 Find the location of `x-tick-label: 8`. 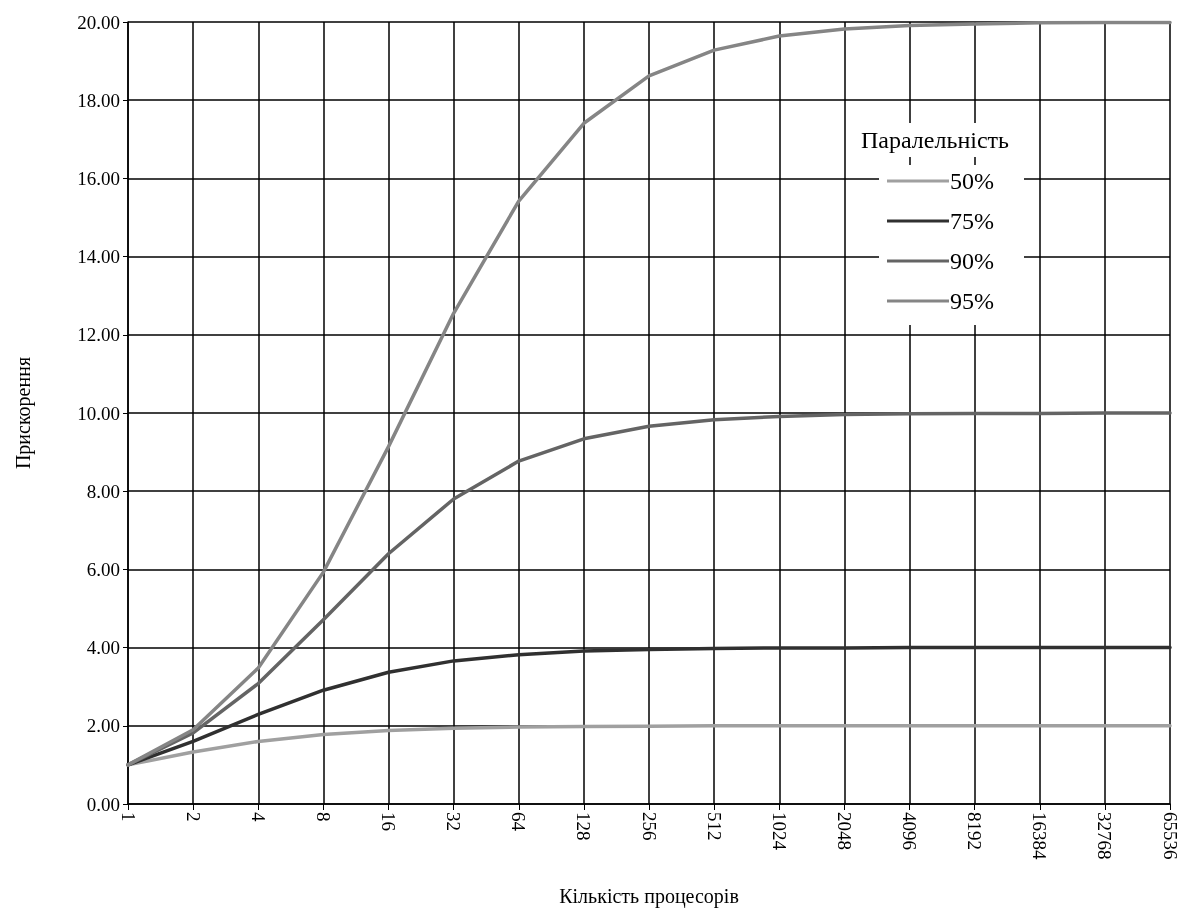

x-tick-label: 8 is located at coordinates (323, 817).